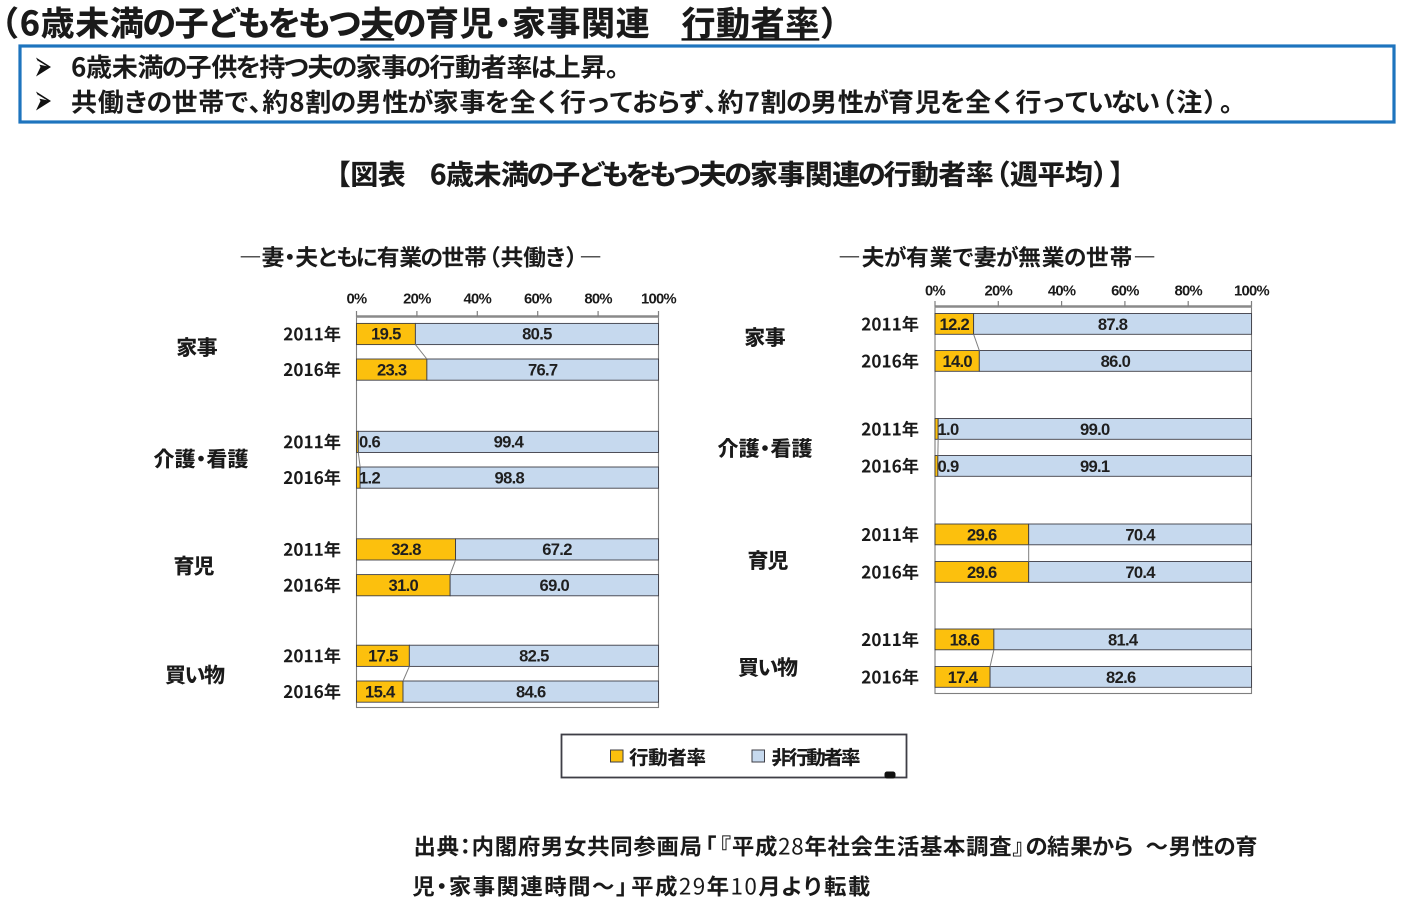 The height and width of the screenshot is (918, 1418). What do you see at coordinates (510, 477) in the screenshot?
I see `svg-text: 98.8` at bounding box center [510, 477].